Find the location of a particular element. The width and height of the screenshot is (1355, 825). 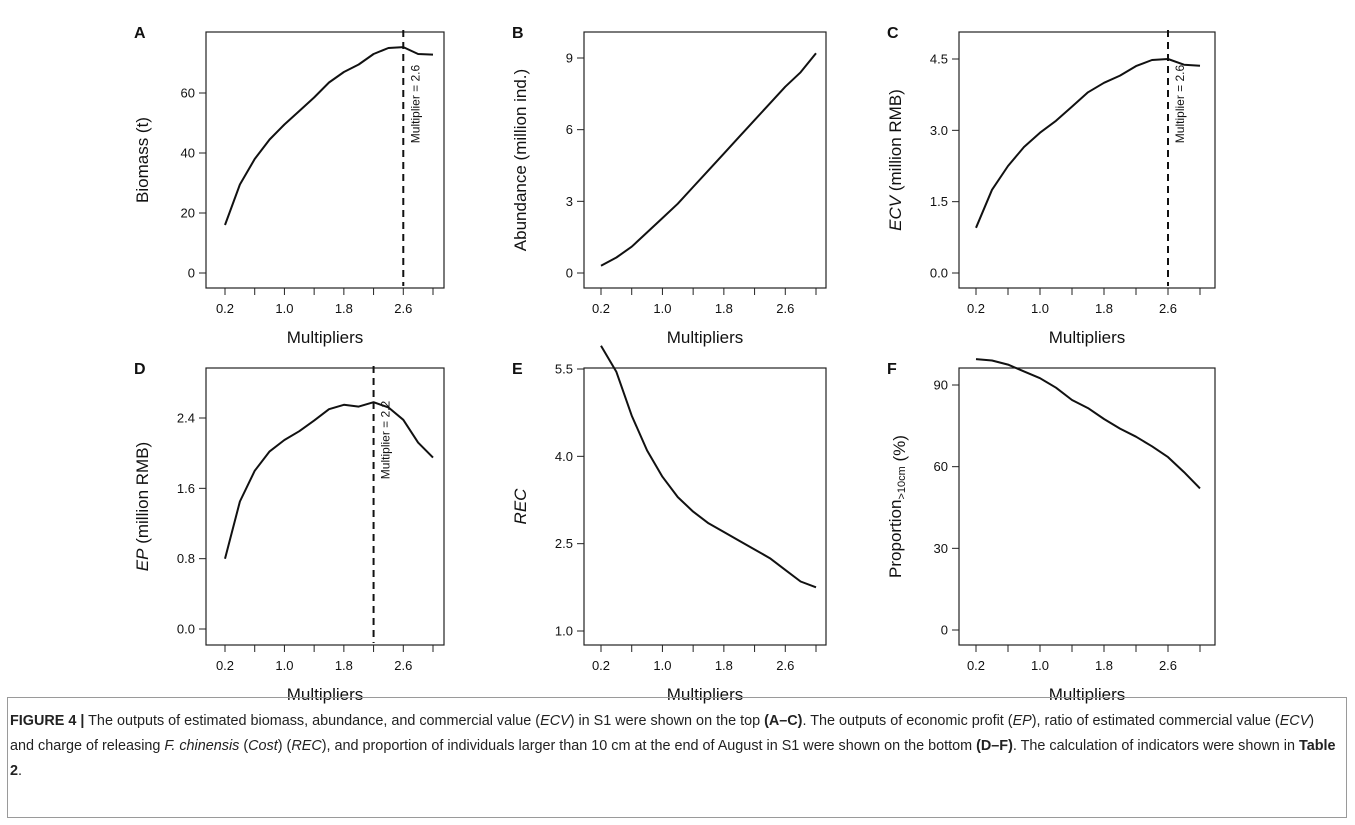

caption-run: (A–C) is located at coordinates (783, 721).